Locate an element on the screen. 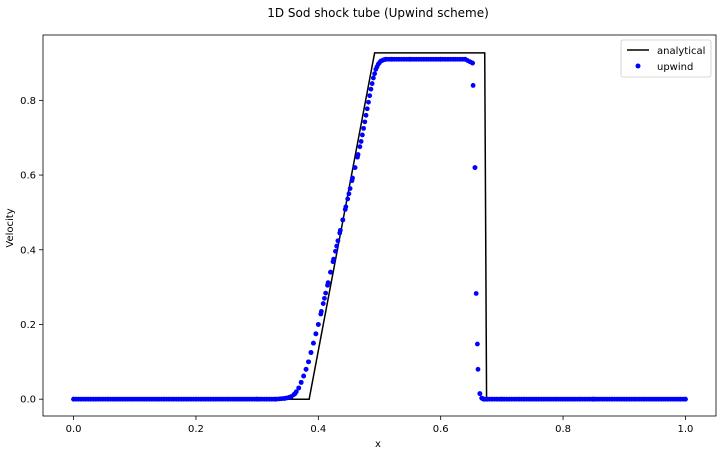 This screenshot has width=721, height=456. y-tick-label: 0.8 is located at coordinates (28, 101).